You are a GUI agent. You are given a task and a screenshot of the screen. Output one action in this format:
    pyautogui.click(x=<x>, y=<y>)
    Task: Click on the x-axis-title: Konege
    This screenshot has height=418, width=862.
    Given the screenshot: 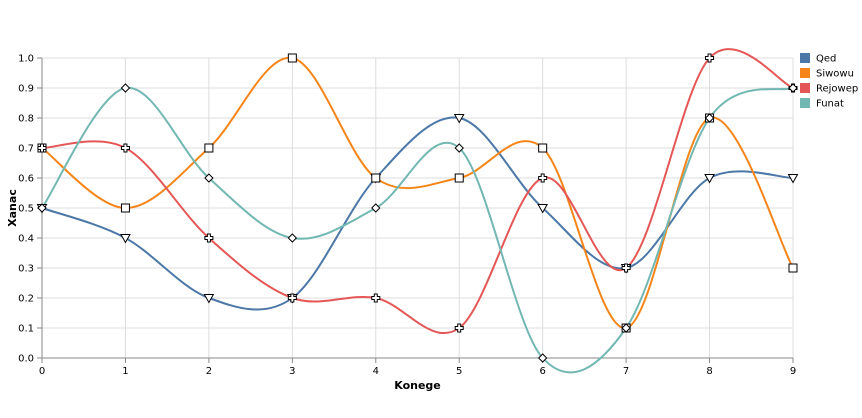 What is the action you would take?
    pyautogui.click(x=417, y=385)
    